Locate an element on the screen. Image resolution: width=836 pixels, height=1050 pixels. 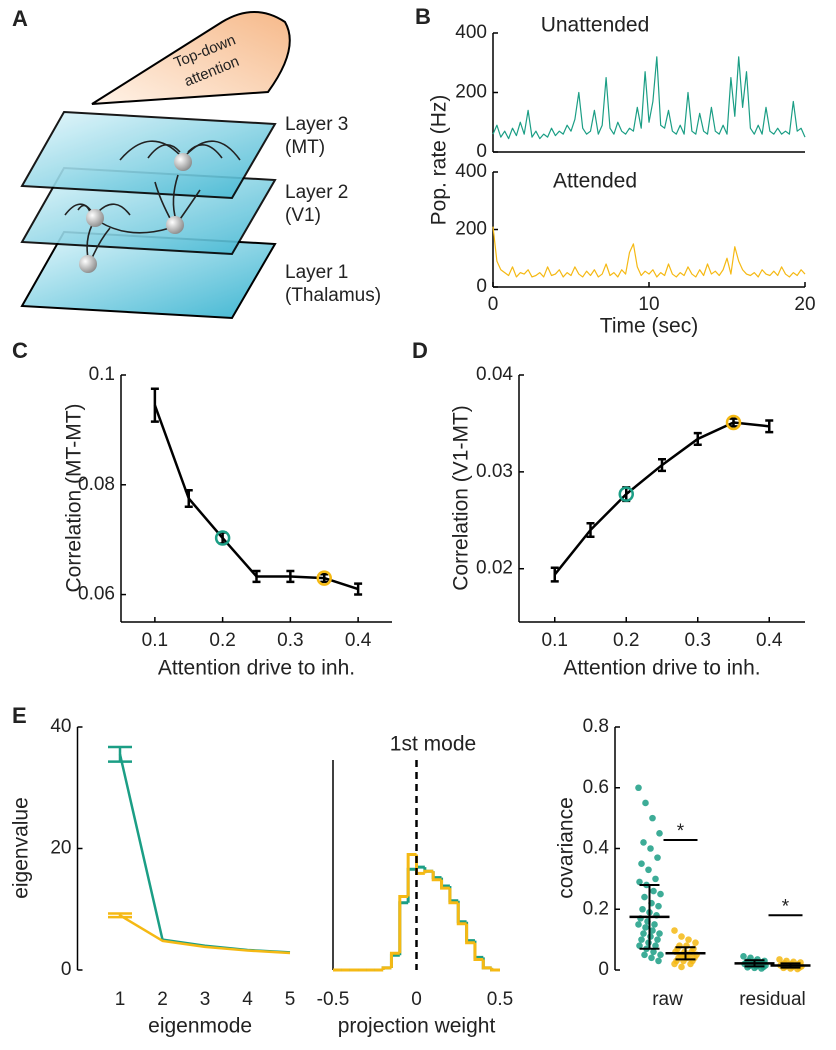
x-tick-label: 3 is located at coordinates (205, 999).